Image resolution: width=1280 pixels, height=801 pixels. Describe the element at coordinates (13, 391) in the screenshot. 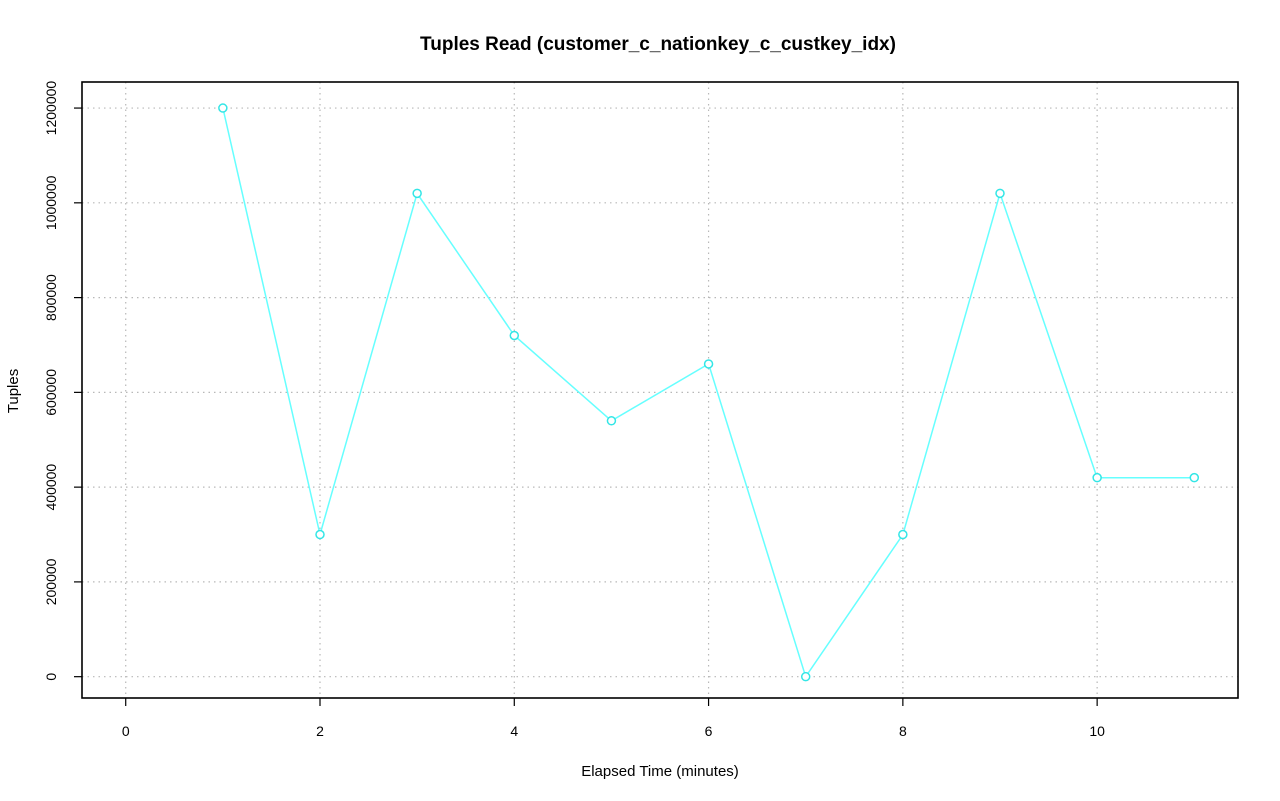

I see `y-axis-label: Tuples` at that location.